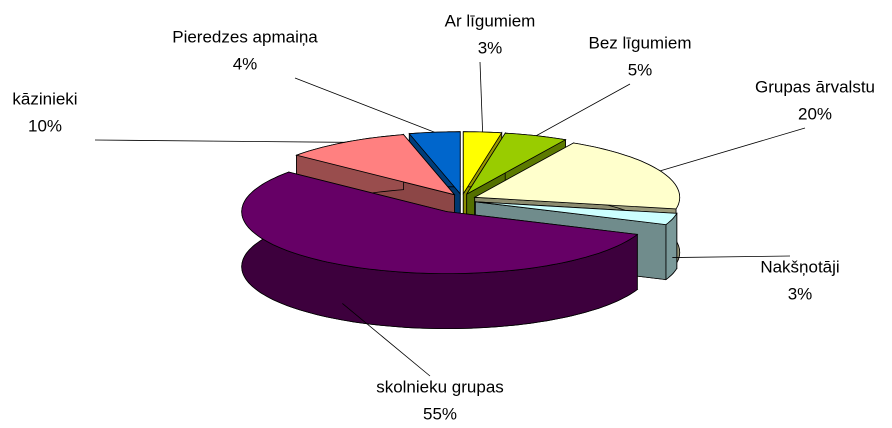 The width and height of the screenshot is (892, 428). Describe the element at coordinates (440, 386) in the screenshot. I see `slice-label: skolnieku grupas` at that location.